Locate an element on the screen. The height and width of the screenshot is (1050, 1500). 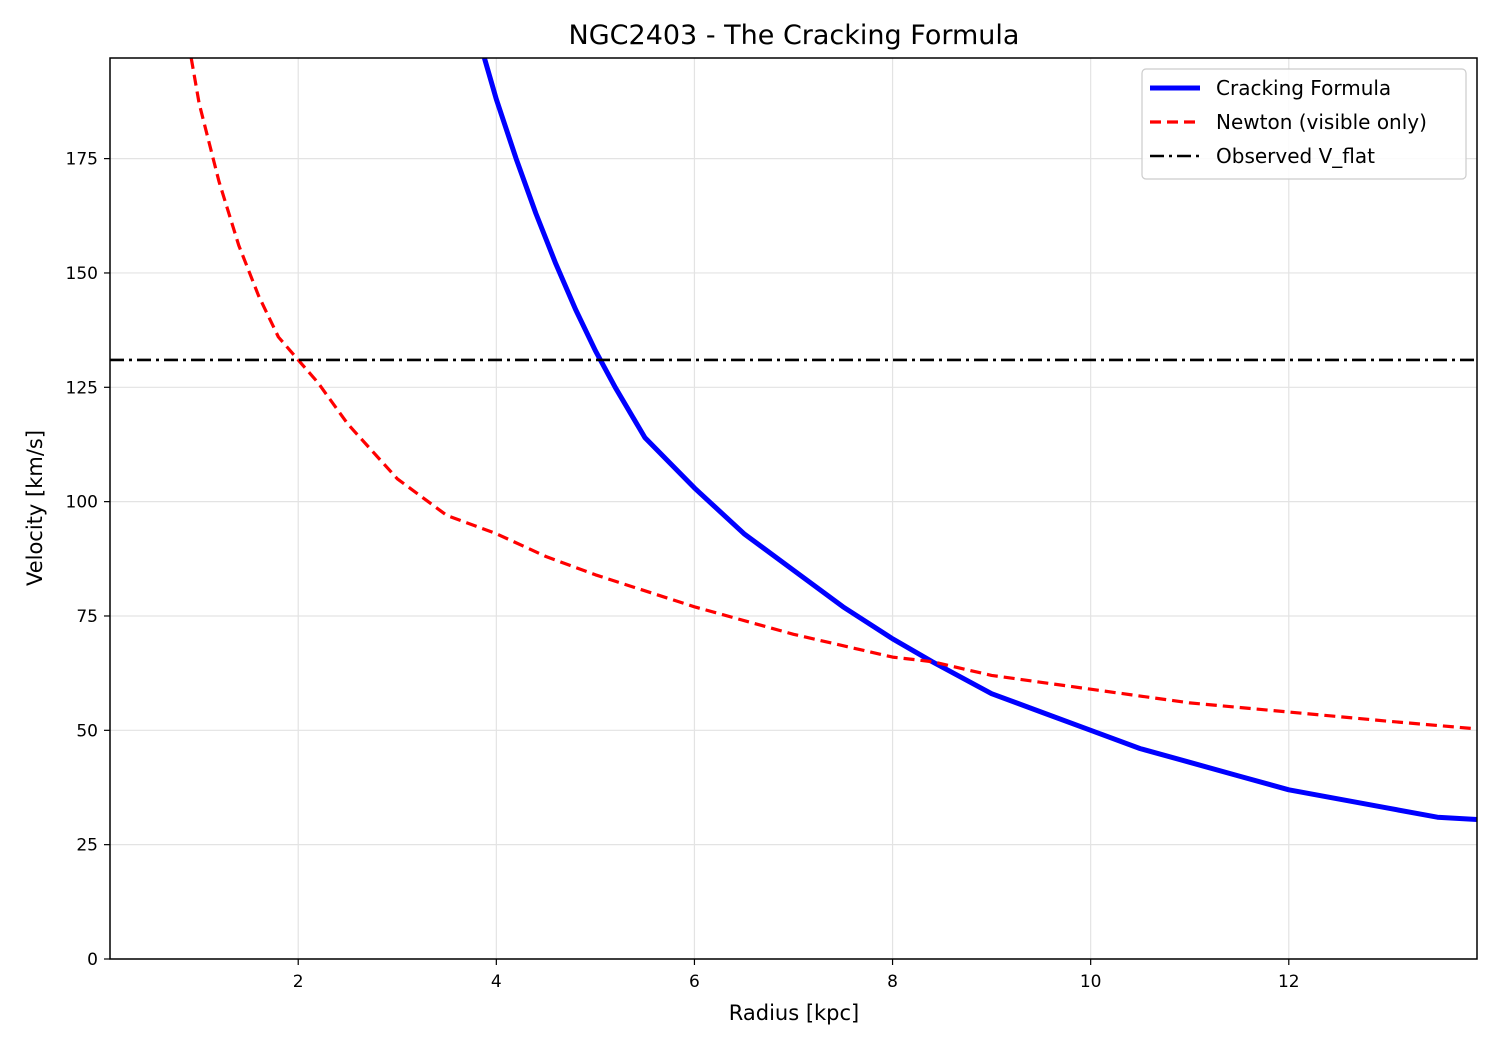
y-tick-label: 100 is located at coordinates (82, 503).